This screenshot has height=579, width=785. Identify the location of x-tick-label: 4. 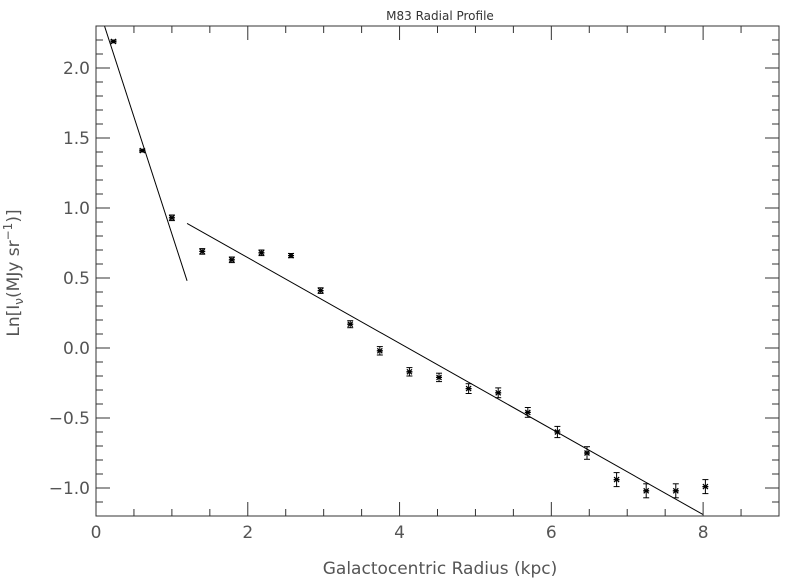
(399, 533).